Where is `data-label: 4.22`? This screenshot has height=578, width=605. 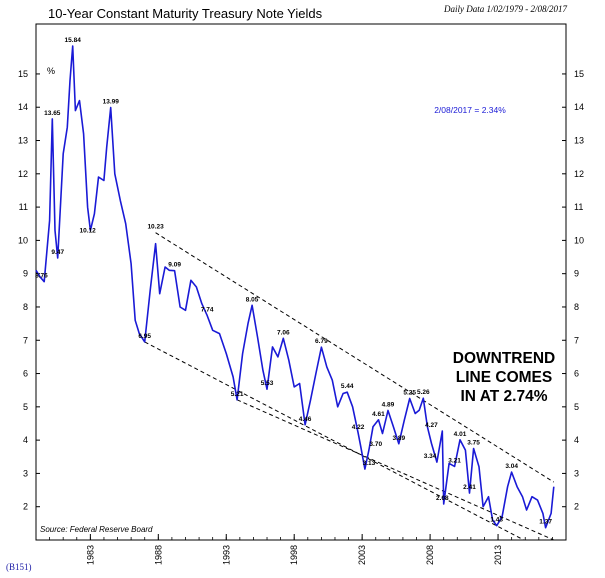
data-label: 4.22 is located at coordinates (358, 427).